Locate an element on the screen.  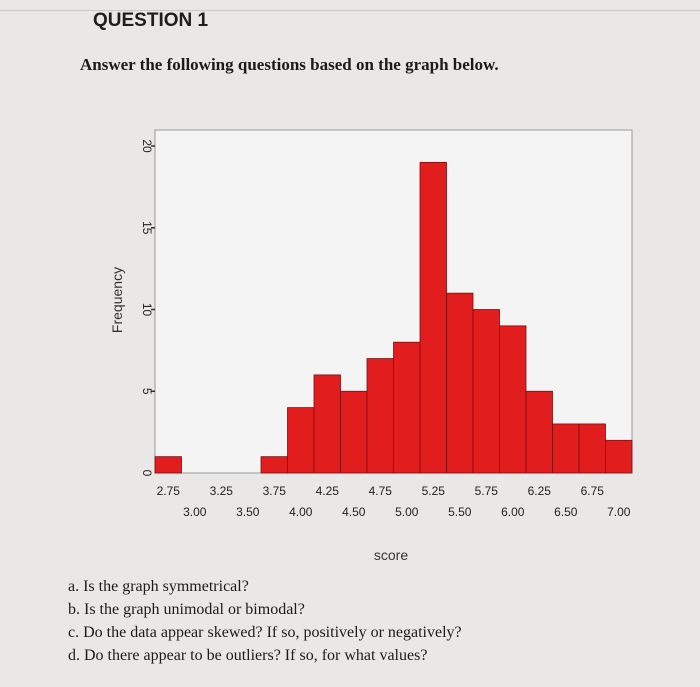
question-item-a: a. Is the graph symmetrical? is located at coordinates (158, 586).